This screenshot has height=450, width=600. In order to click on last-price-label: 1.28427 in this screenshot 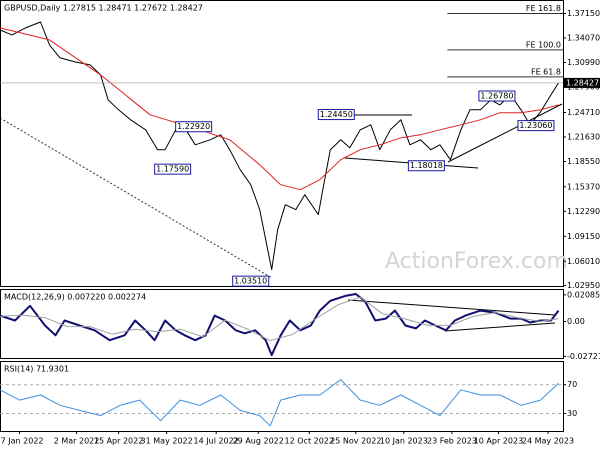, I will do `click(582, 82)`.